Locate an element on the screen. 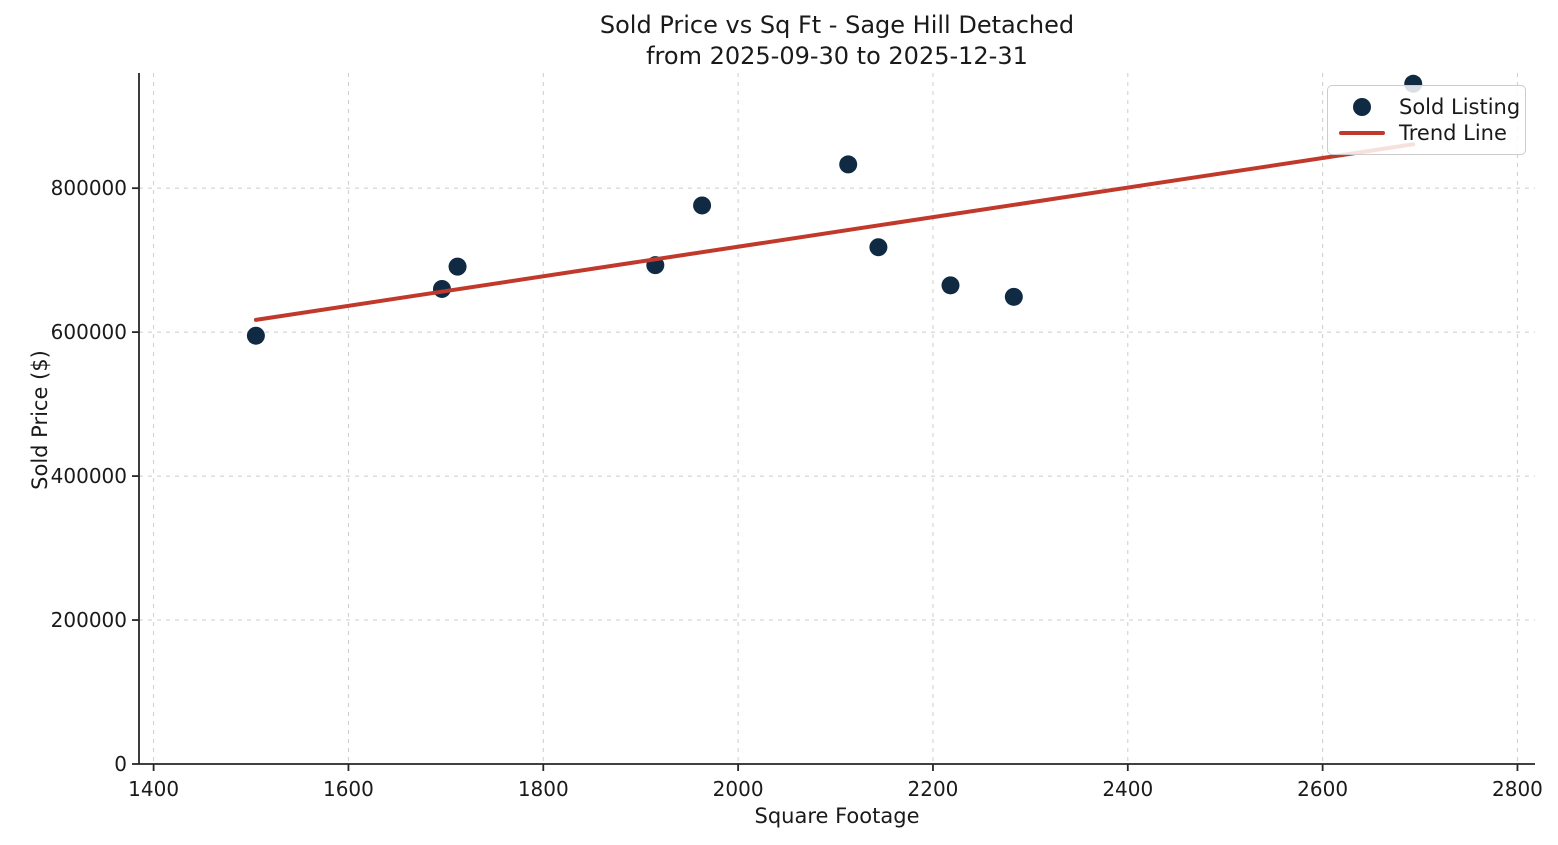  x-tick-label: 1400 is located at coordinates (153, 789).